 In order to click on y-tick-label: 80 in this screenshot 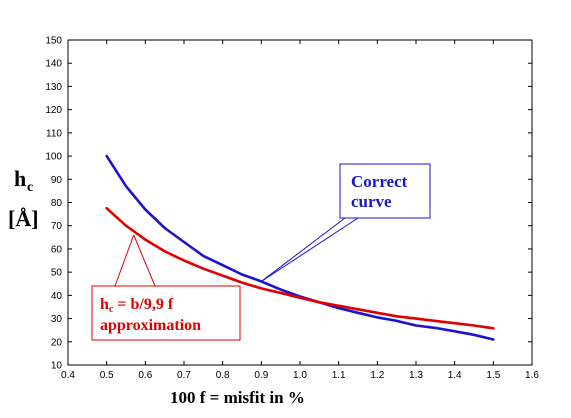, I will do `click(57, 203)`.